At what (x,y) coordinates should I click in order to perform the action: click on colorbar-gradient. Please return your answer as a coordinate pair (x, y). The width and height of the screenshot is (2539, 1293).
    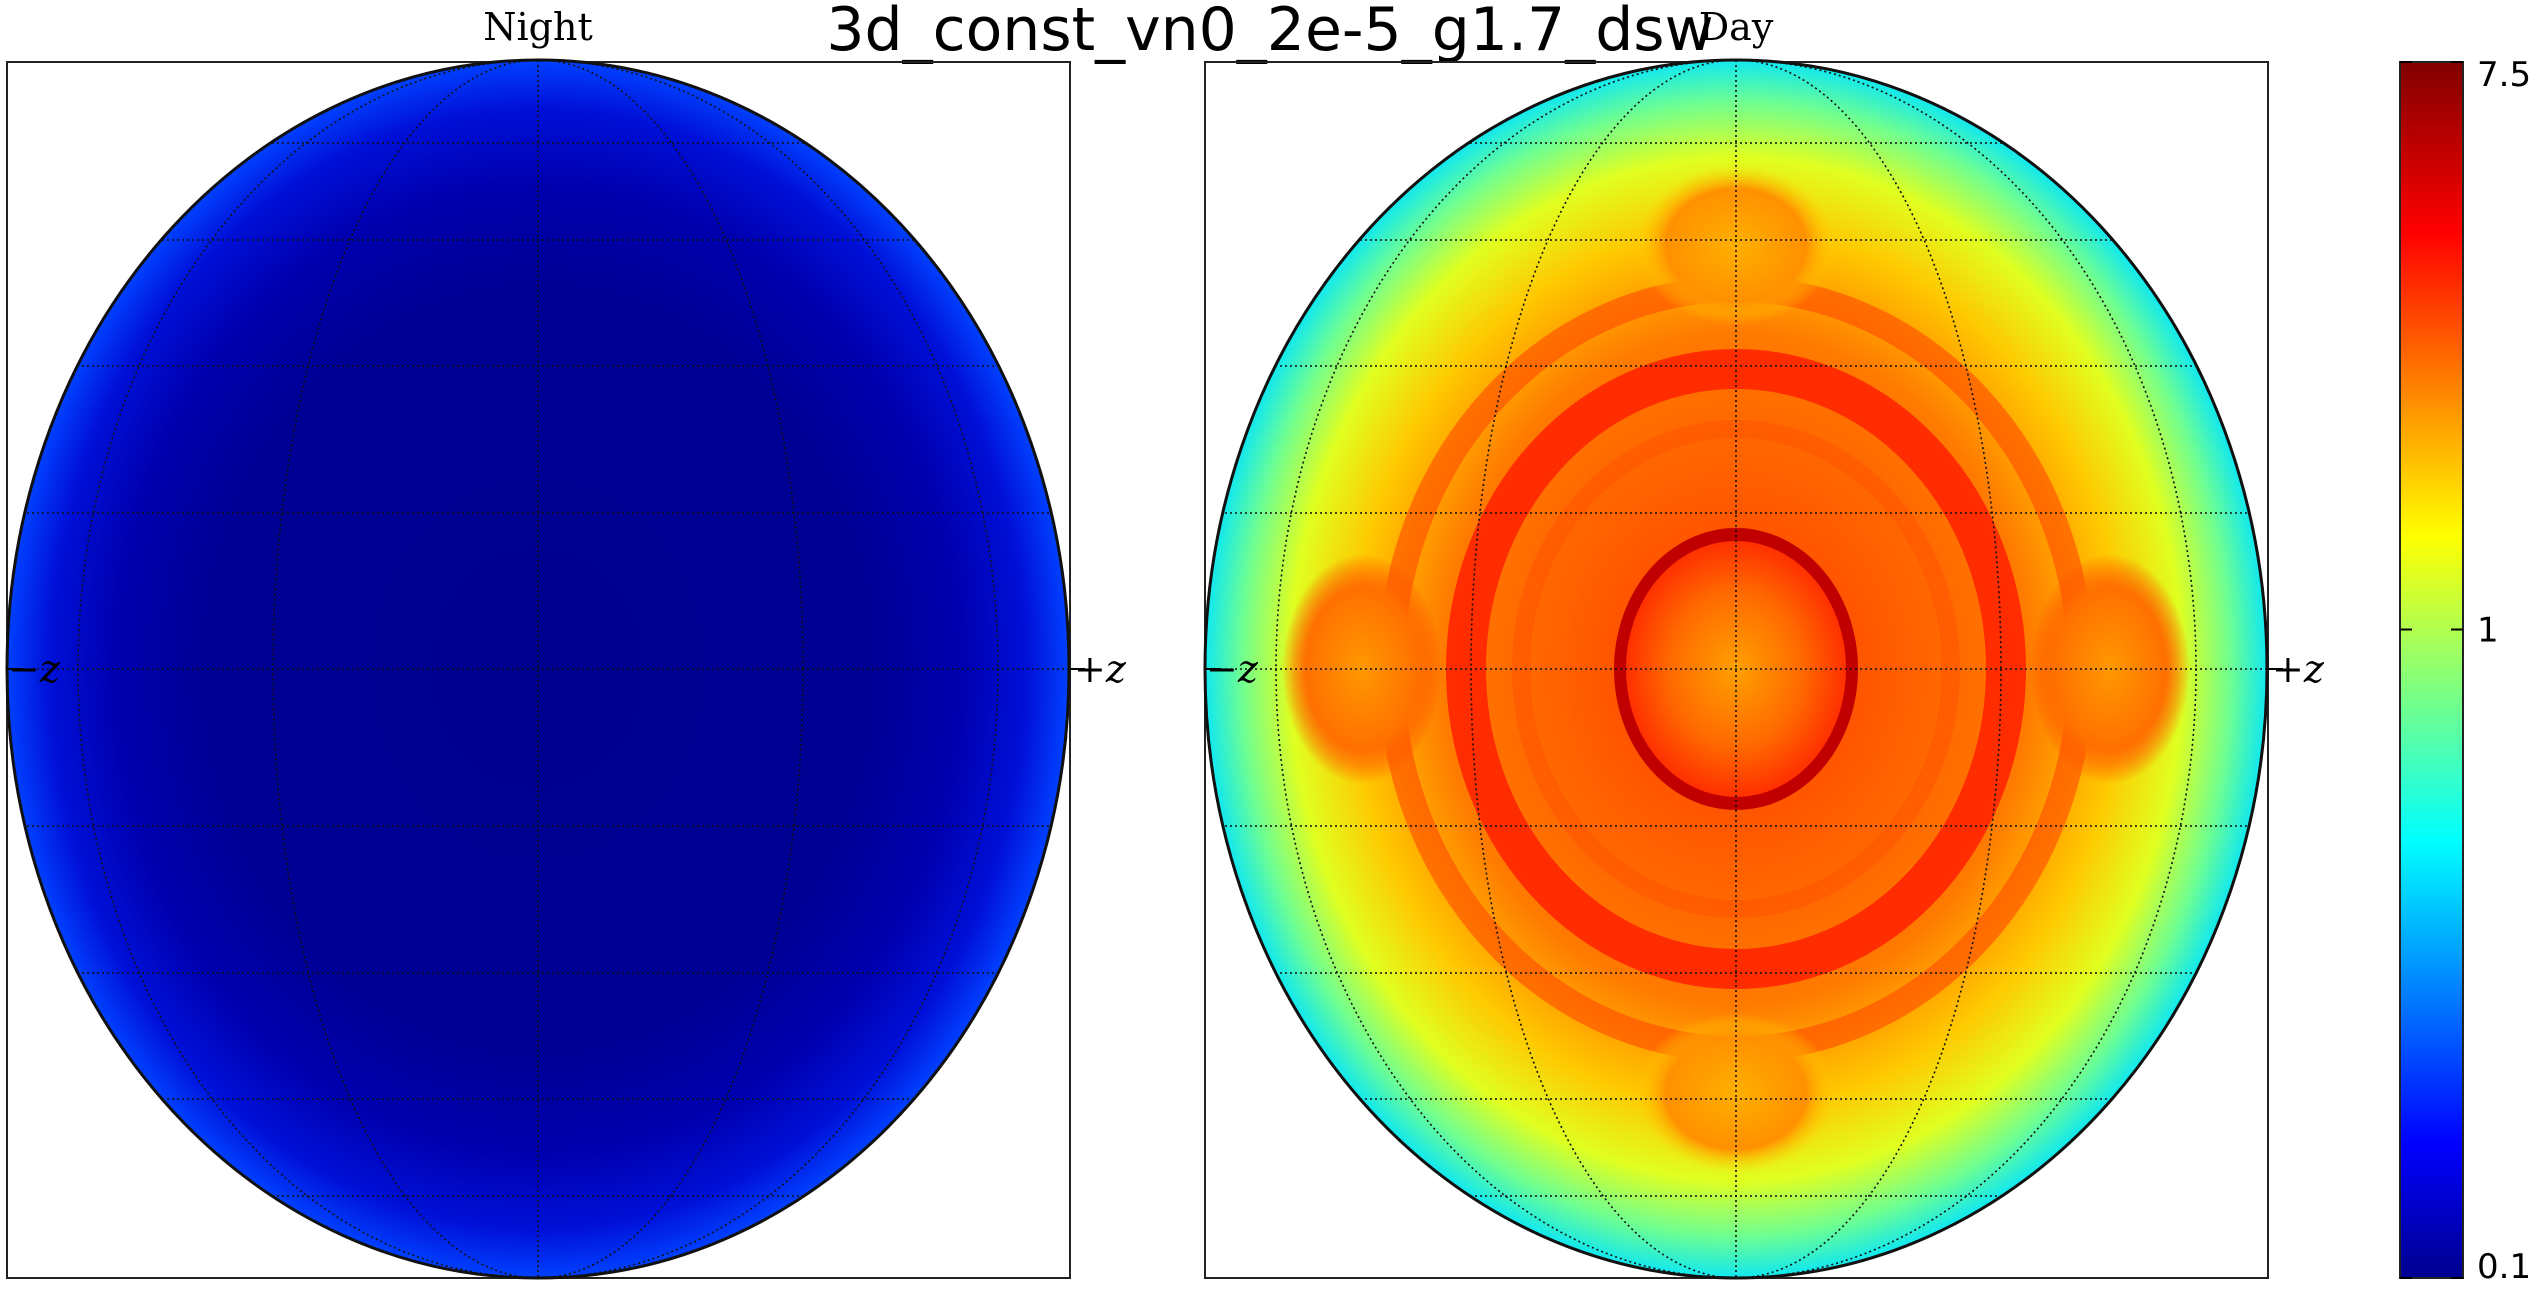
    Looking at the image, I should click on (2431, 670).